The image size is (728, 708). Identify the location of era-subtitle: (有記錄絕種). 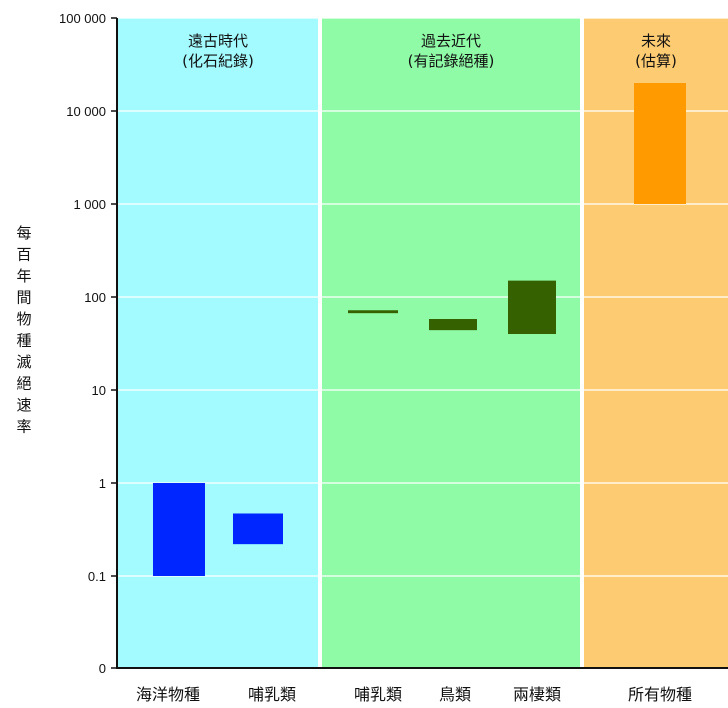
(451, 61).